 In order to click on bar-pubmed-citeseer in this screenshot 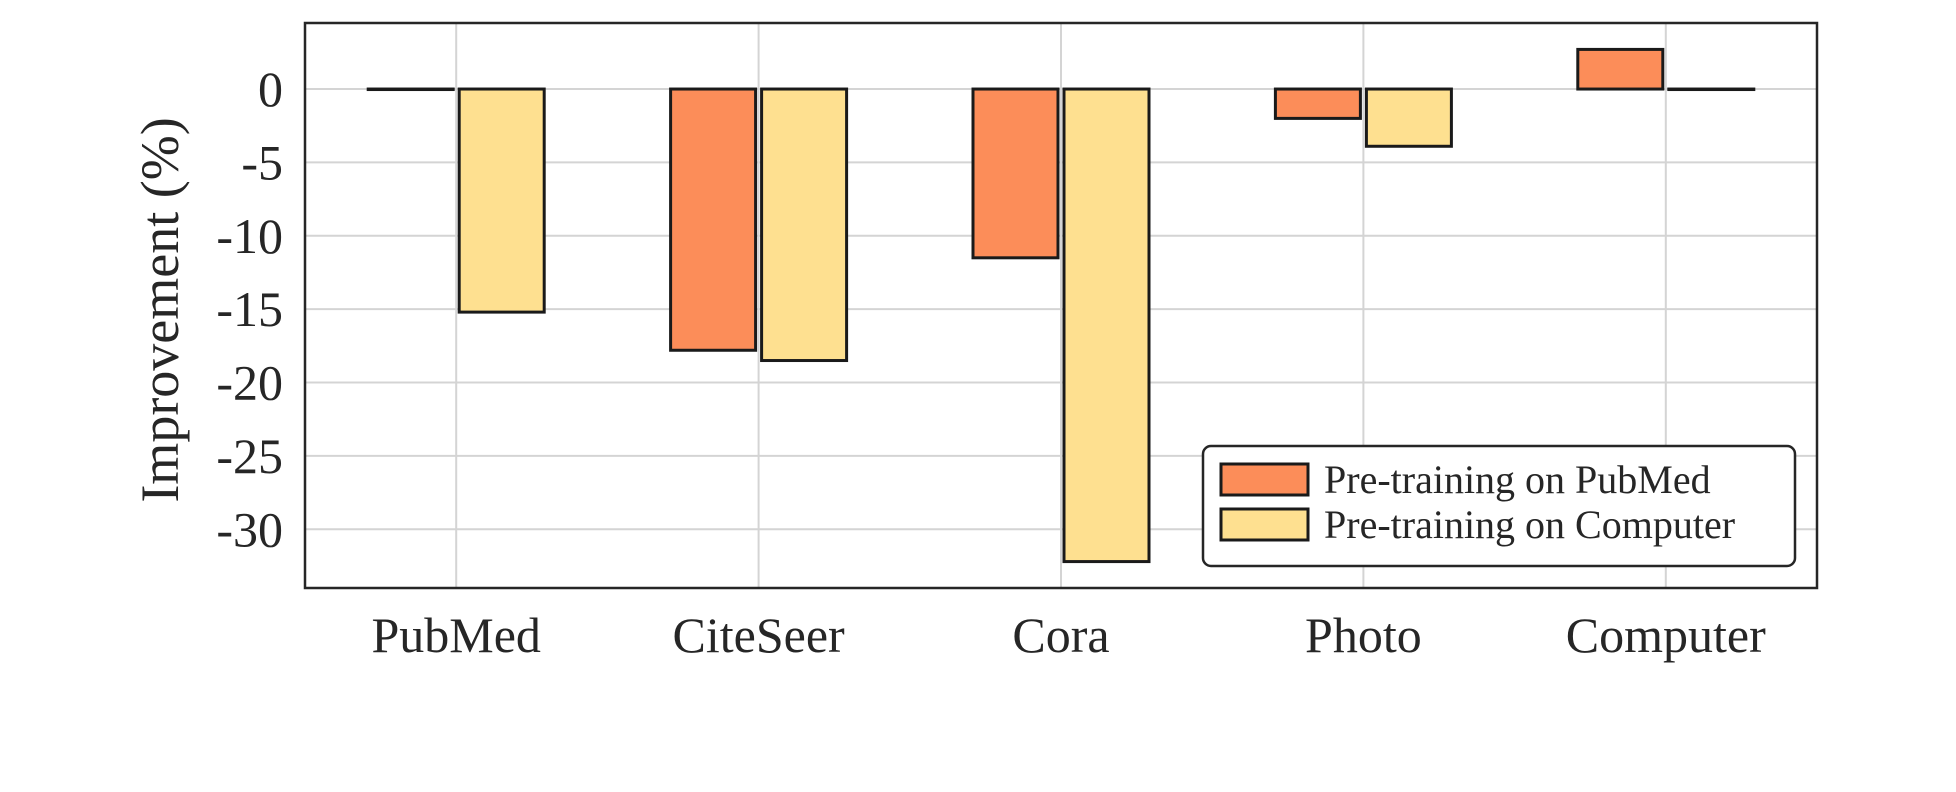, I will do `click(713, 219)`.